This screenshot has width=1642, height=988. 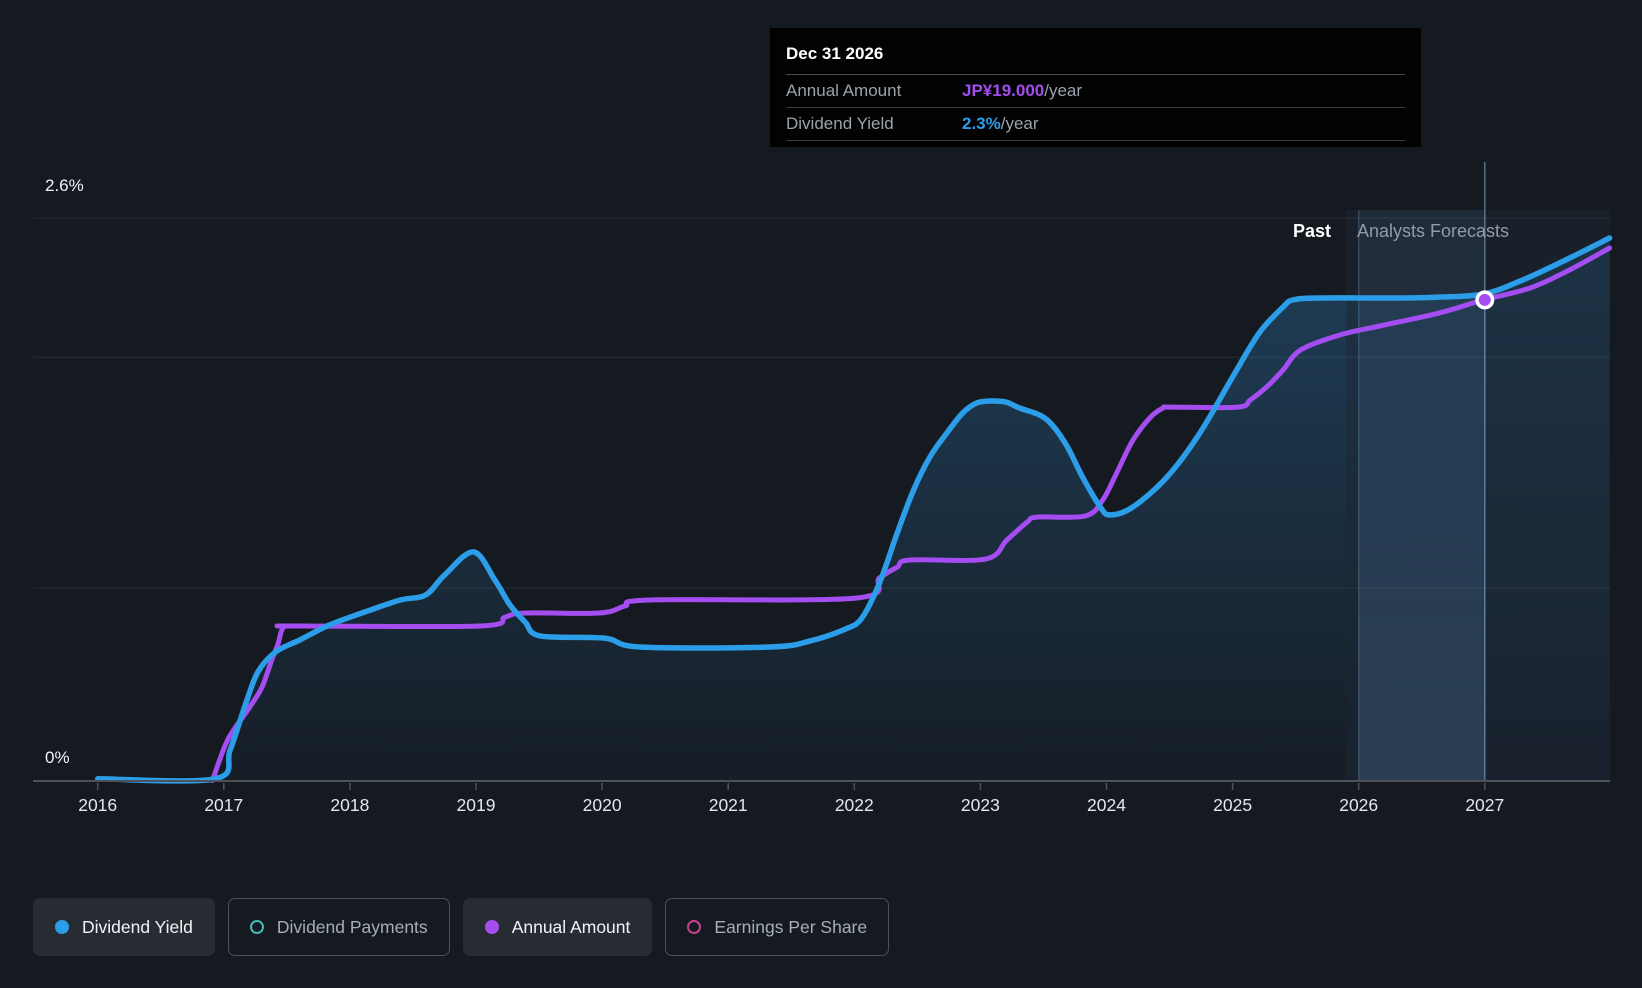 What do you see at coordinates (1478, 509) in the screenshot?
I see `dividend-yield-area-forecast` at bounding box center [1478, 509].